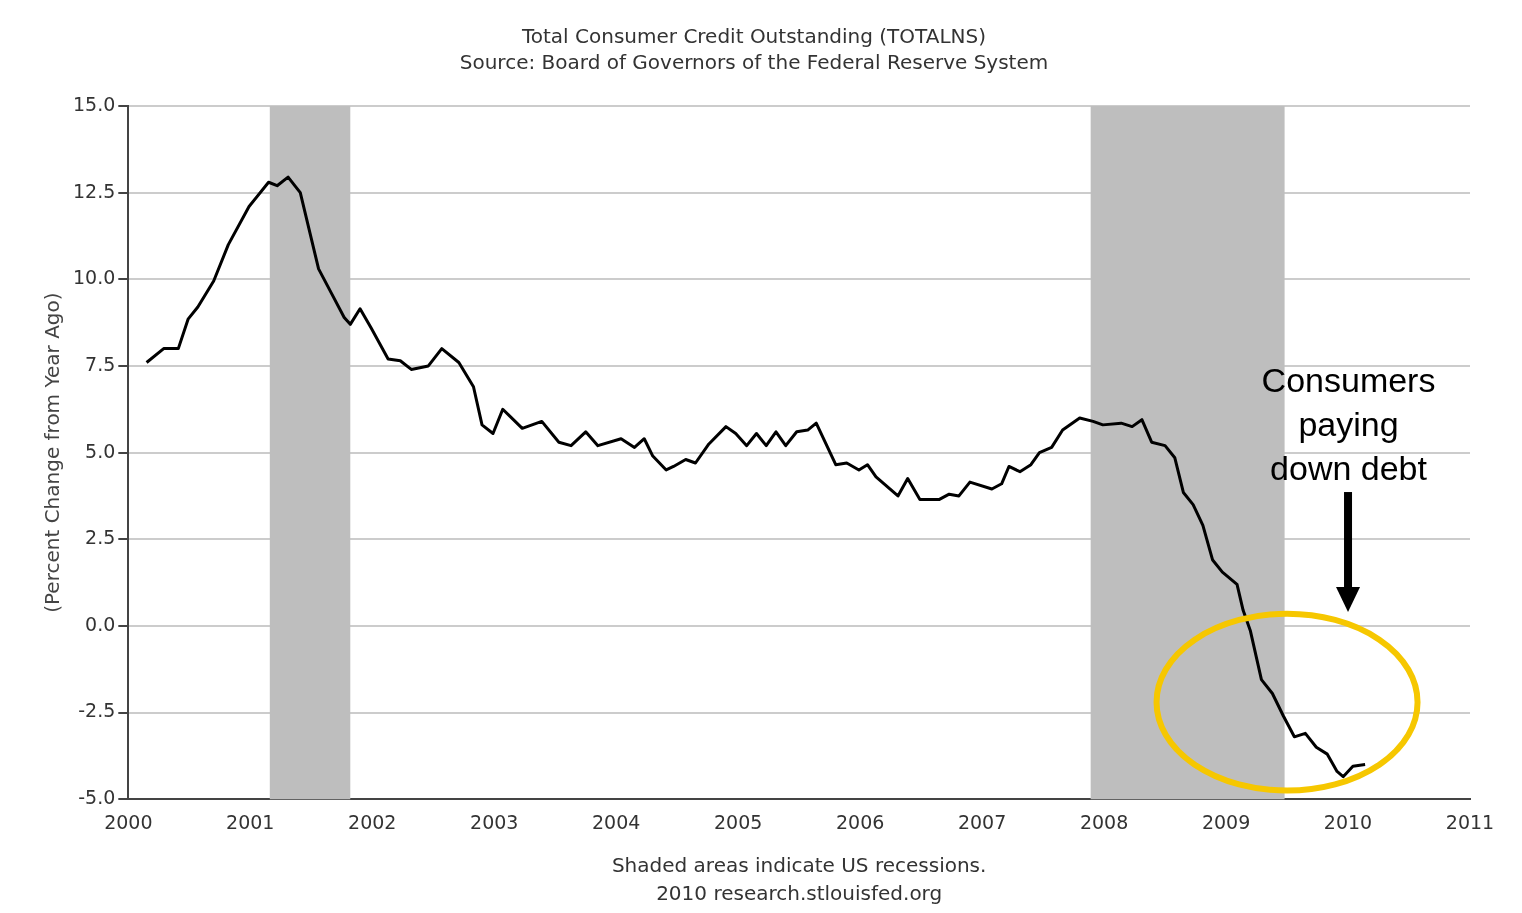 This screenshot has width=1522, height=913. Describe the element at coordinates (100, 450) in the screenshot. I see `y-tick-label: 5.0` at that location.